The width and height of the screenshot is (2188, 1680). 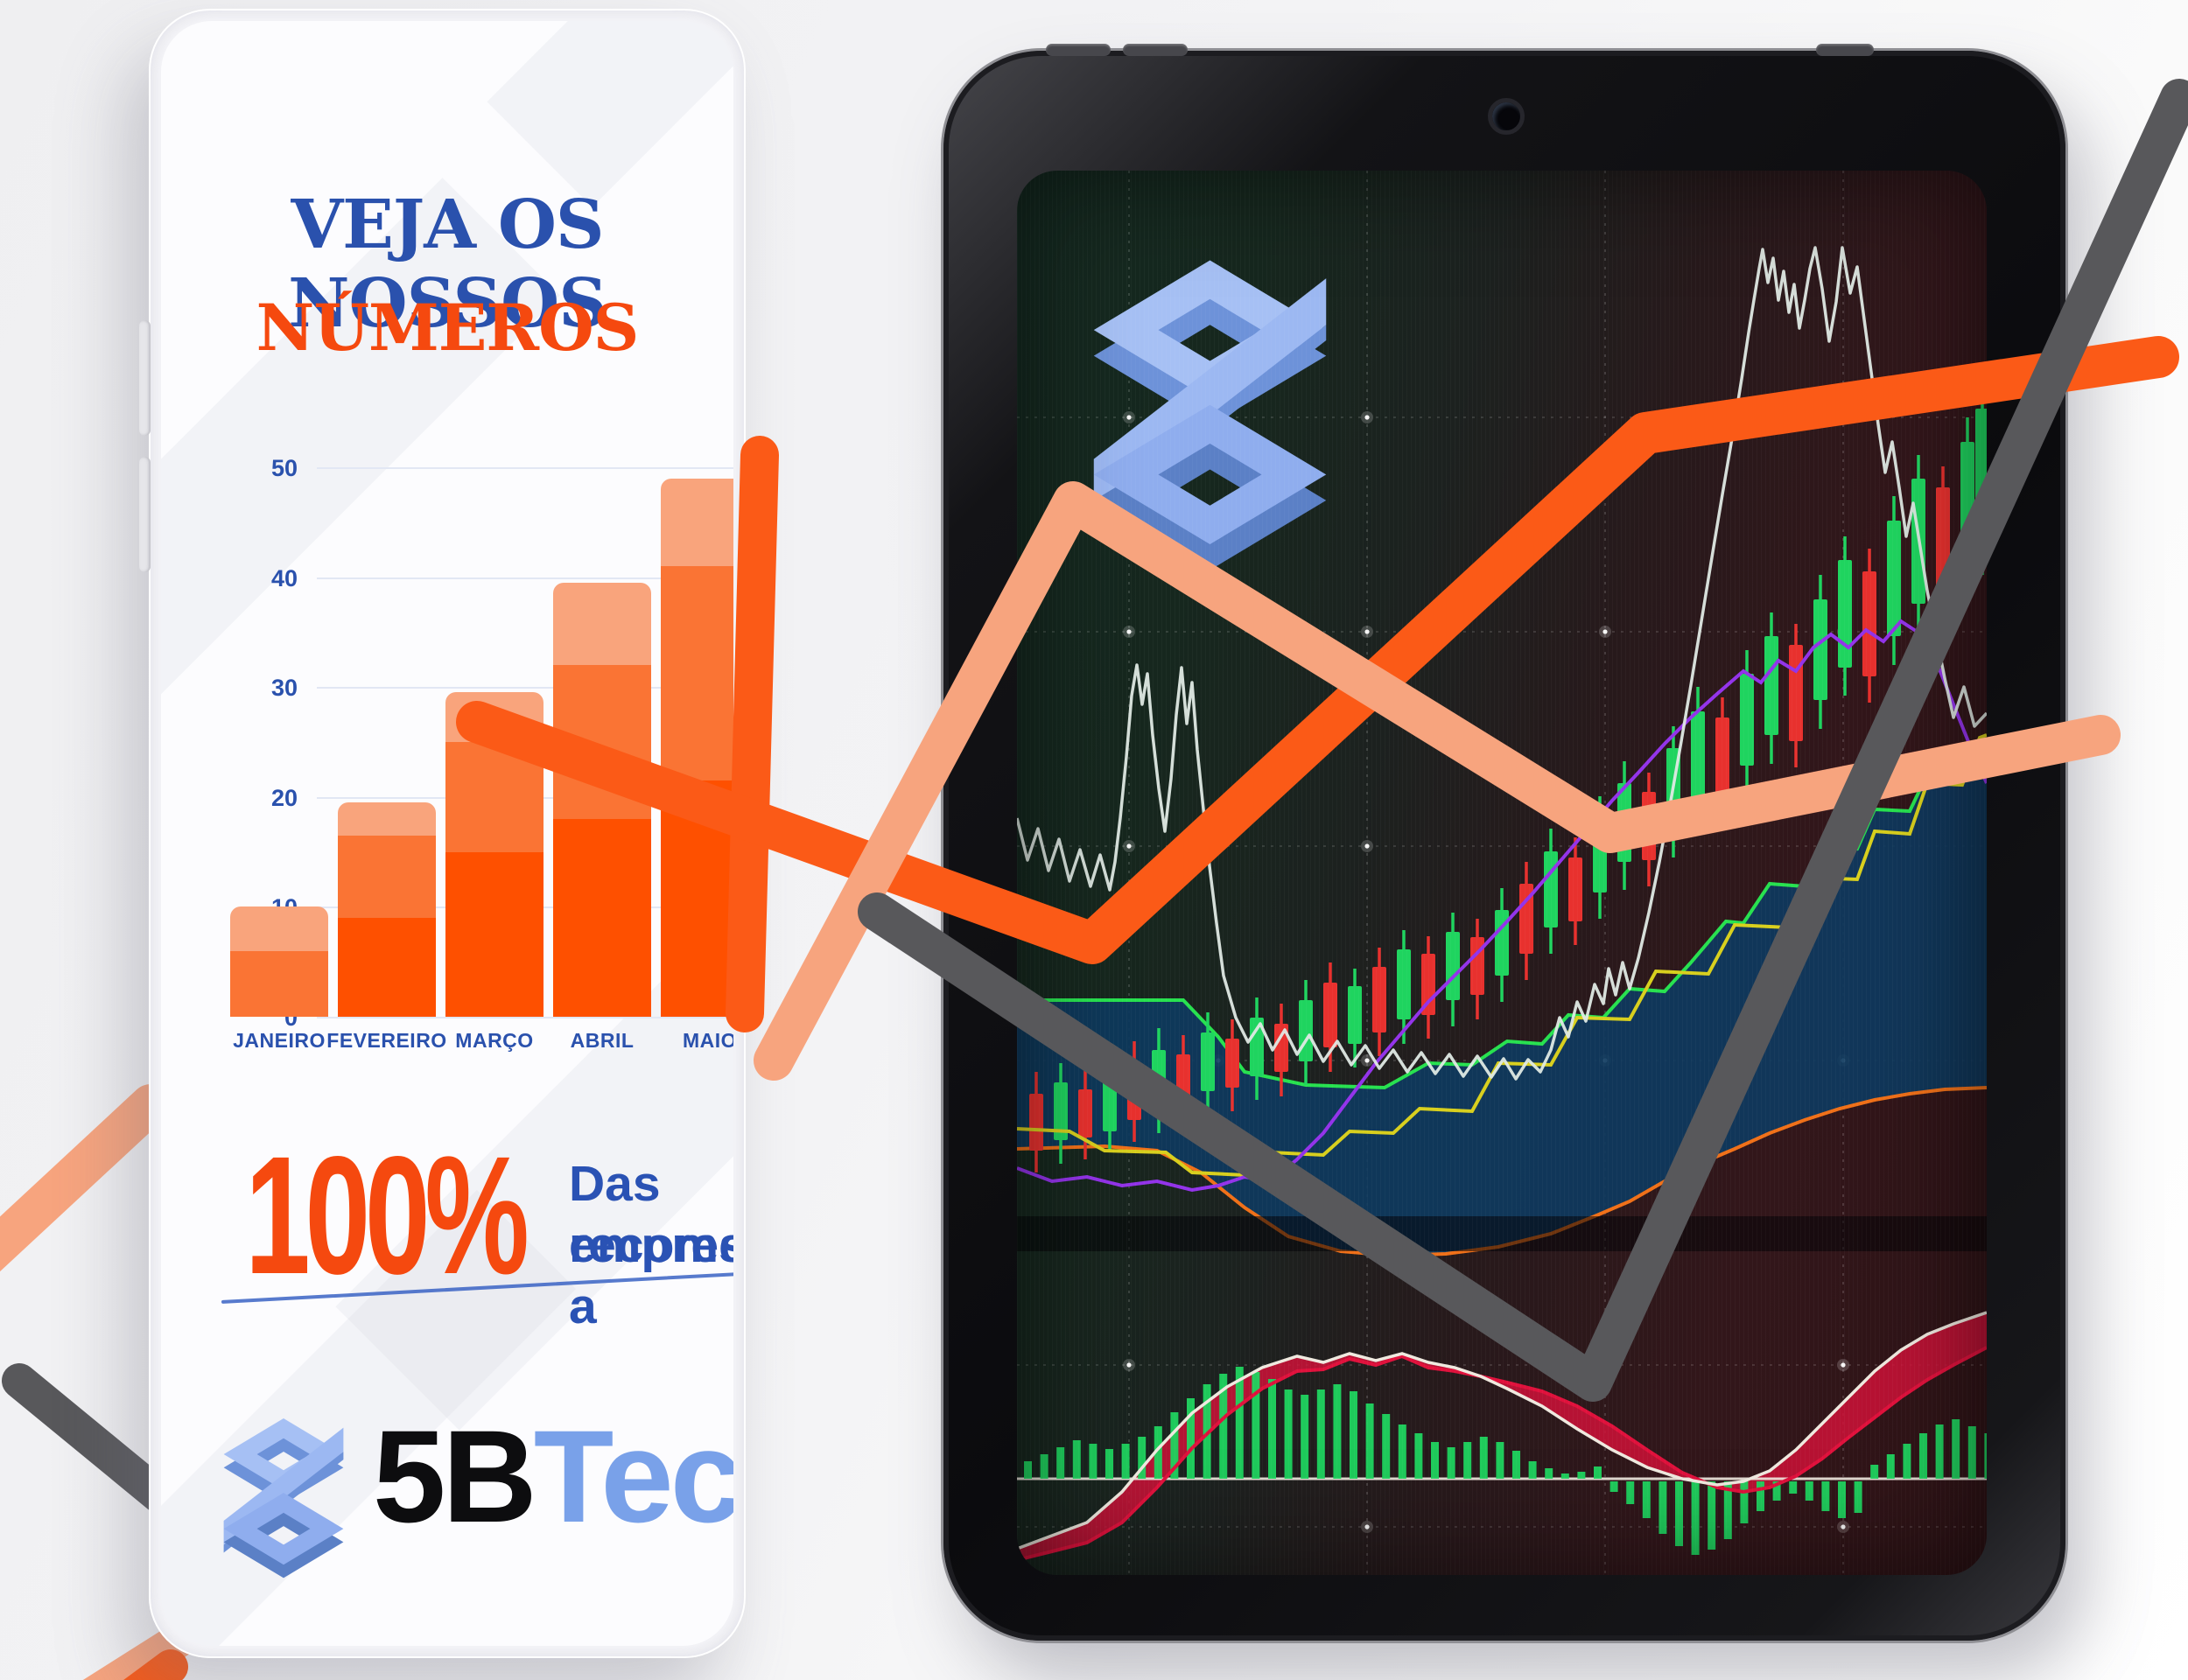 I want to click on poster-title-line1: VEJA OS NOSSOS, so click(x=447, y=264).